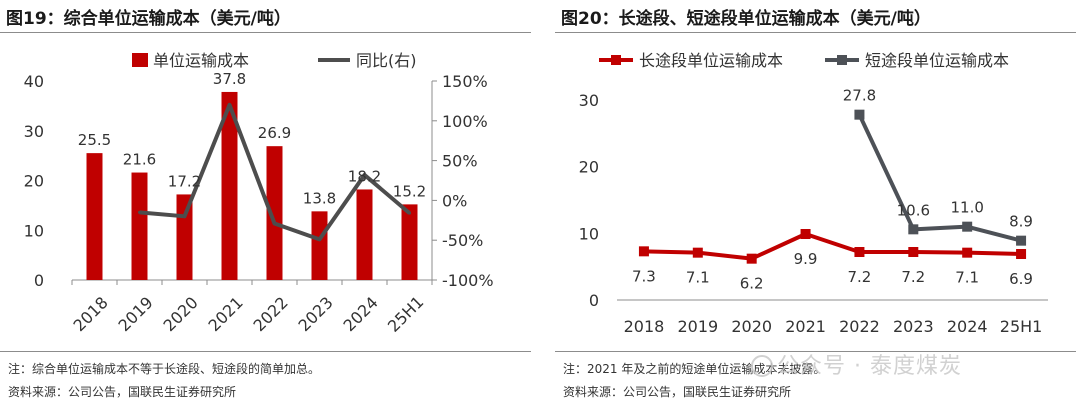 The height and width of the screenshot is (407, 1080). Describe the element at coordinates (937, 60) in the screenshot. I see `legend-label-short-haul: 短途段单位运输成本` at that location.